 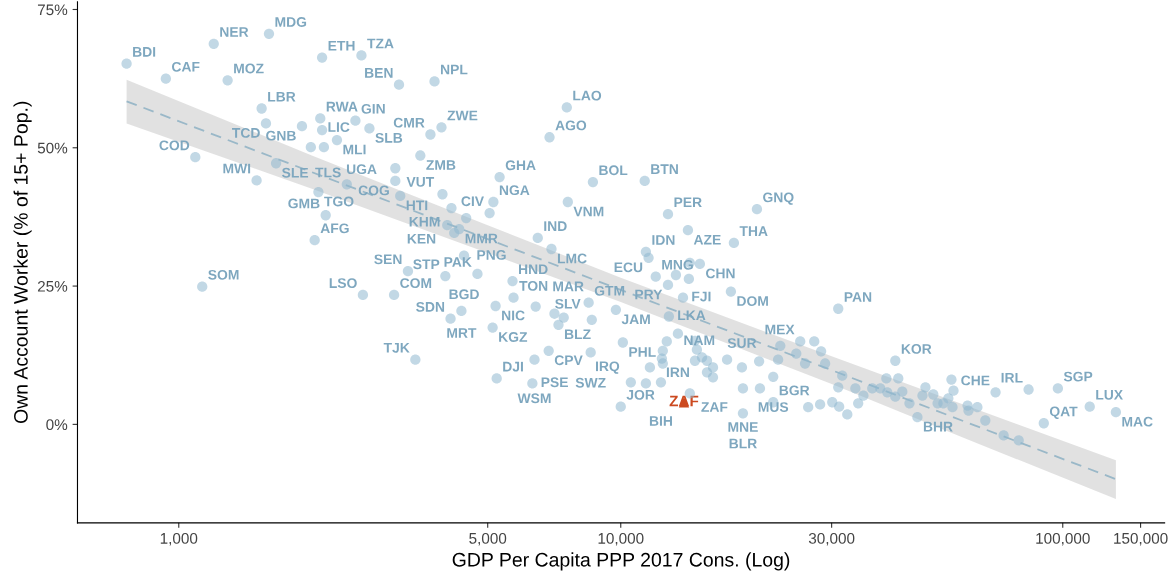 What do you see at coordinates (454, 69) in the screenshot?
I see `annotation: NPL` at bounding box center [454, 69].